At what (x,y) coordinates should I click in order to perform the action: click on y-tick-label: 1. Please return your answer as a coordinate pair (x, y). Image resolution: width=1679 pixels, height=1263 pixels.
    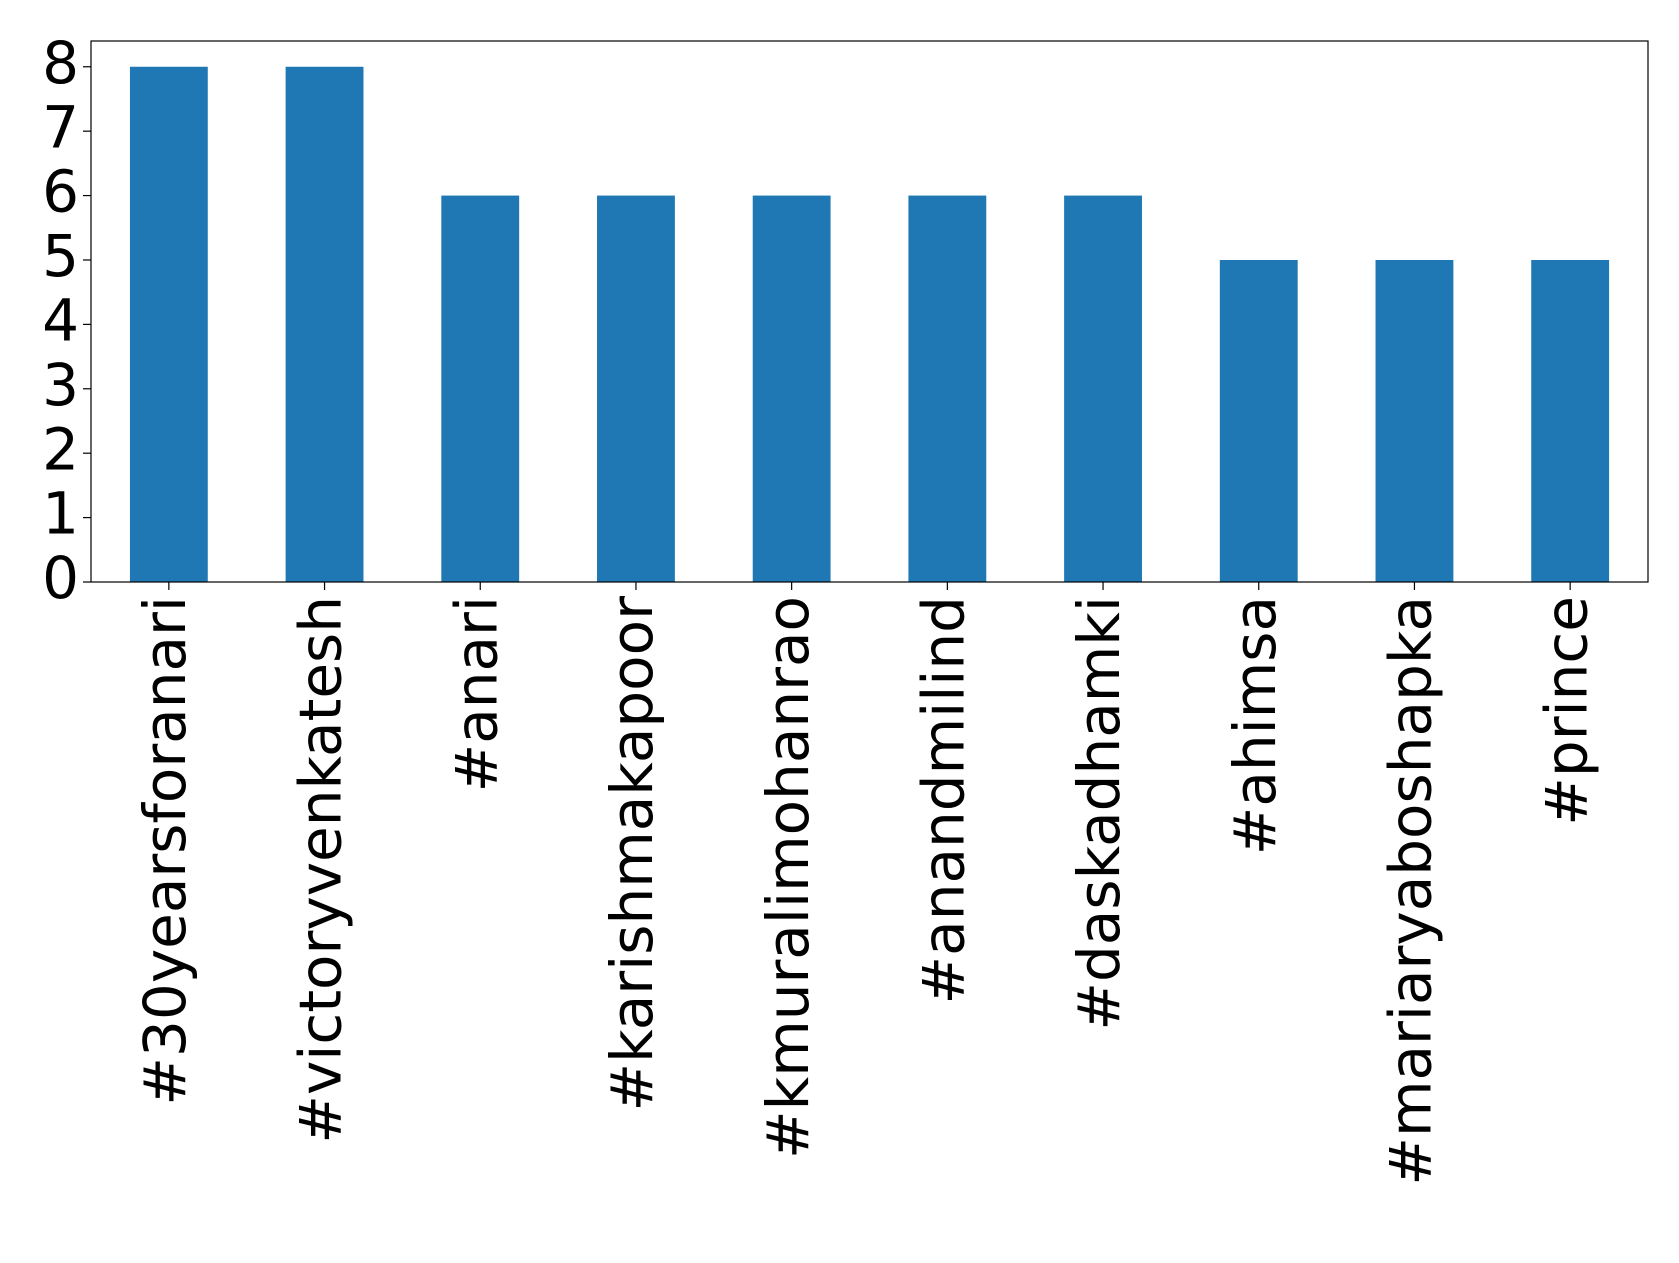
    Looking at the image, I should click on (60, 514).